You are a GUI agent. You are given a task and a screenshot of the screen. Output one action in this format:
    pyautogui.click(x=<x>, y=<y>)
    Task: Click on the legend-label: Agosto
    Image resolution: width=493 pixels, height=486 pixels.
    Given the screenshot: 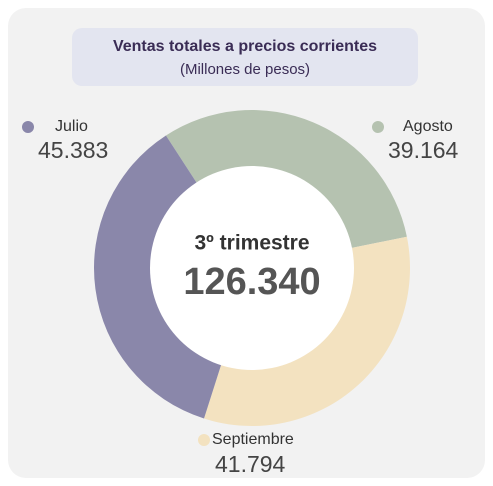 What is the action you would take?
    pyautogui.click(x=428, y=126)
    